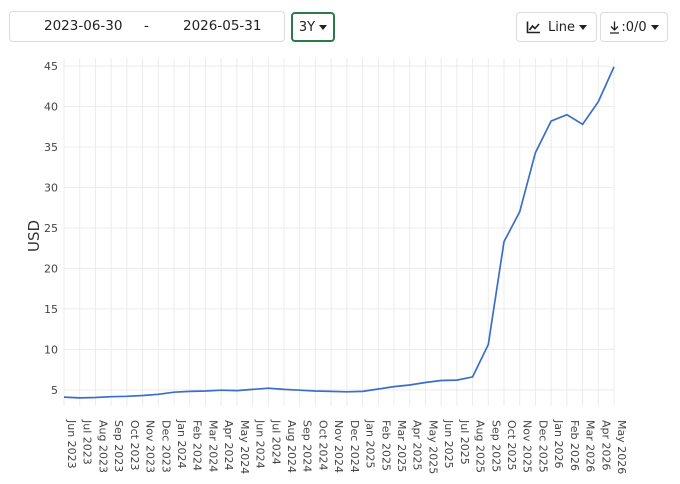 This screenshot has width=680, height=484. What do you see at coordinates (385, 445) in the screenshot?
I see `x-tick-label: Feb 2025` at bounding box center [385, 445].